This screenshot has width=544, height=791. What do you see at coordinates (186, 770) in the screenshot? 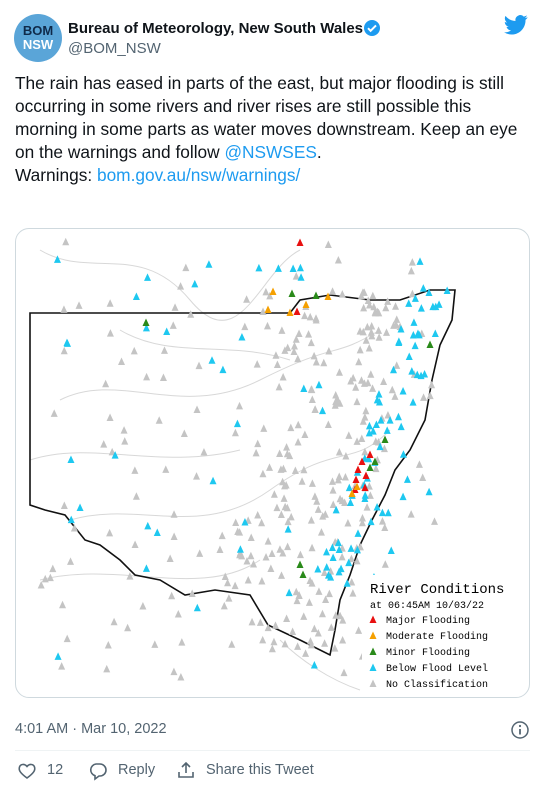
I see `share-icon` at bounding box center [186, 770].